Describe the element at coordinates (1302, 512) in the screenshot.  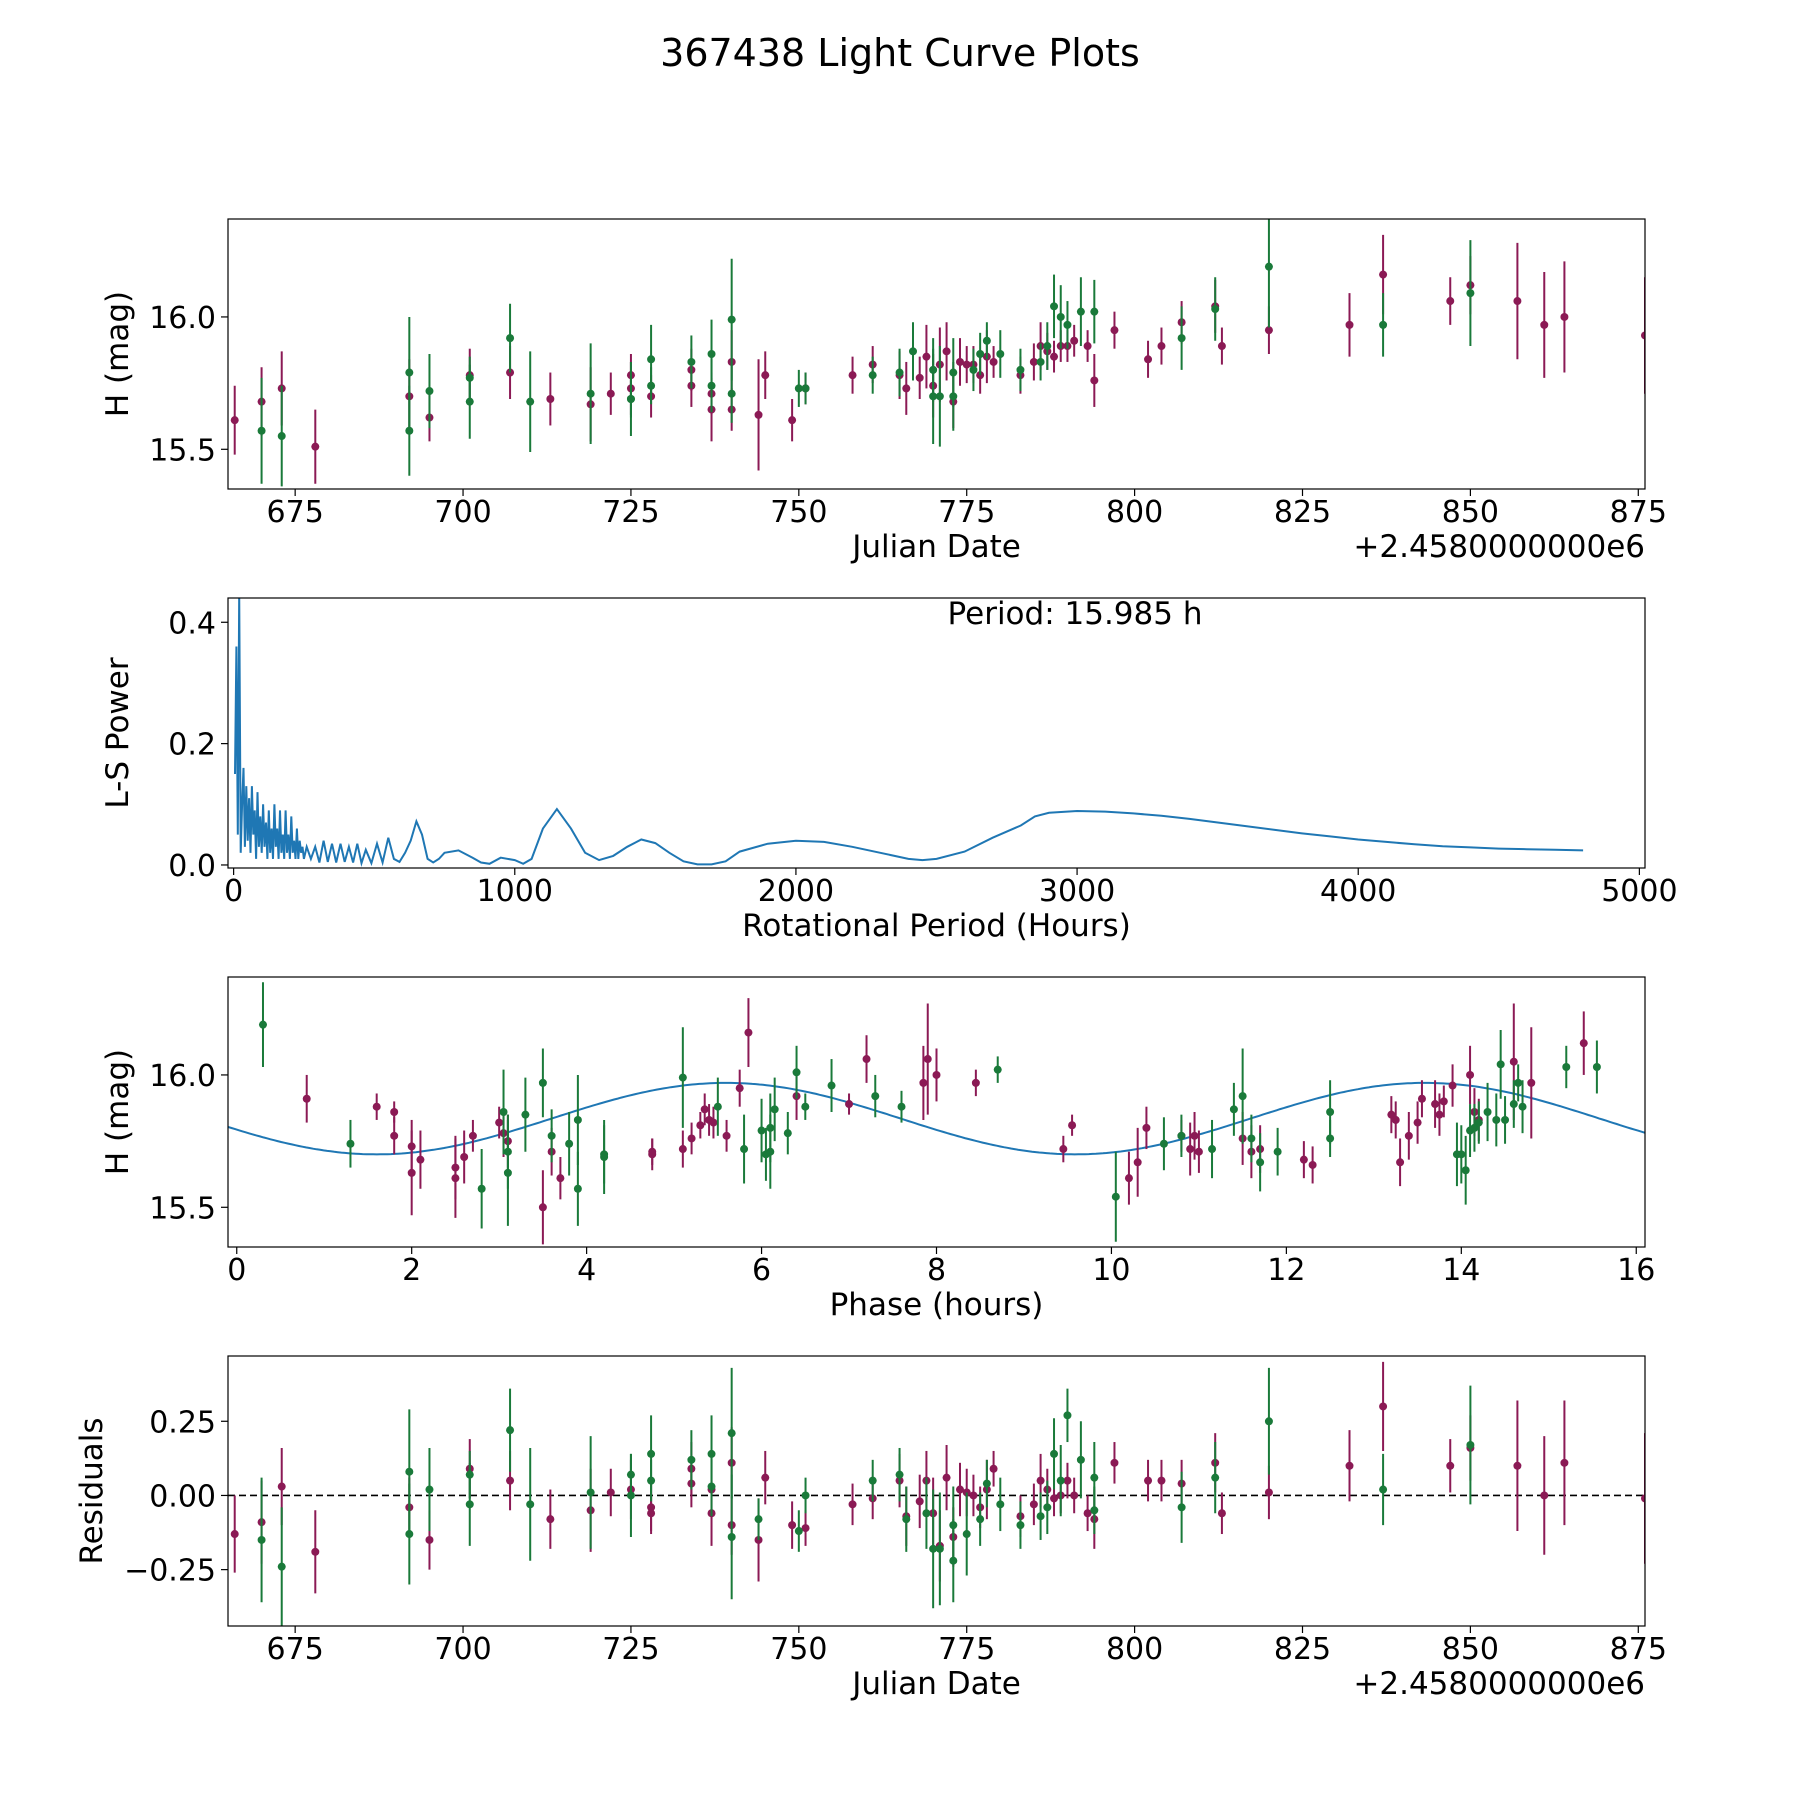
I see `x-tick-label: 825` at that location.